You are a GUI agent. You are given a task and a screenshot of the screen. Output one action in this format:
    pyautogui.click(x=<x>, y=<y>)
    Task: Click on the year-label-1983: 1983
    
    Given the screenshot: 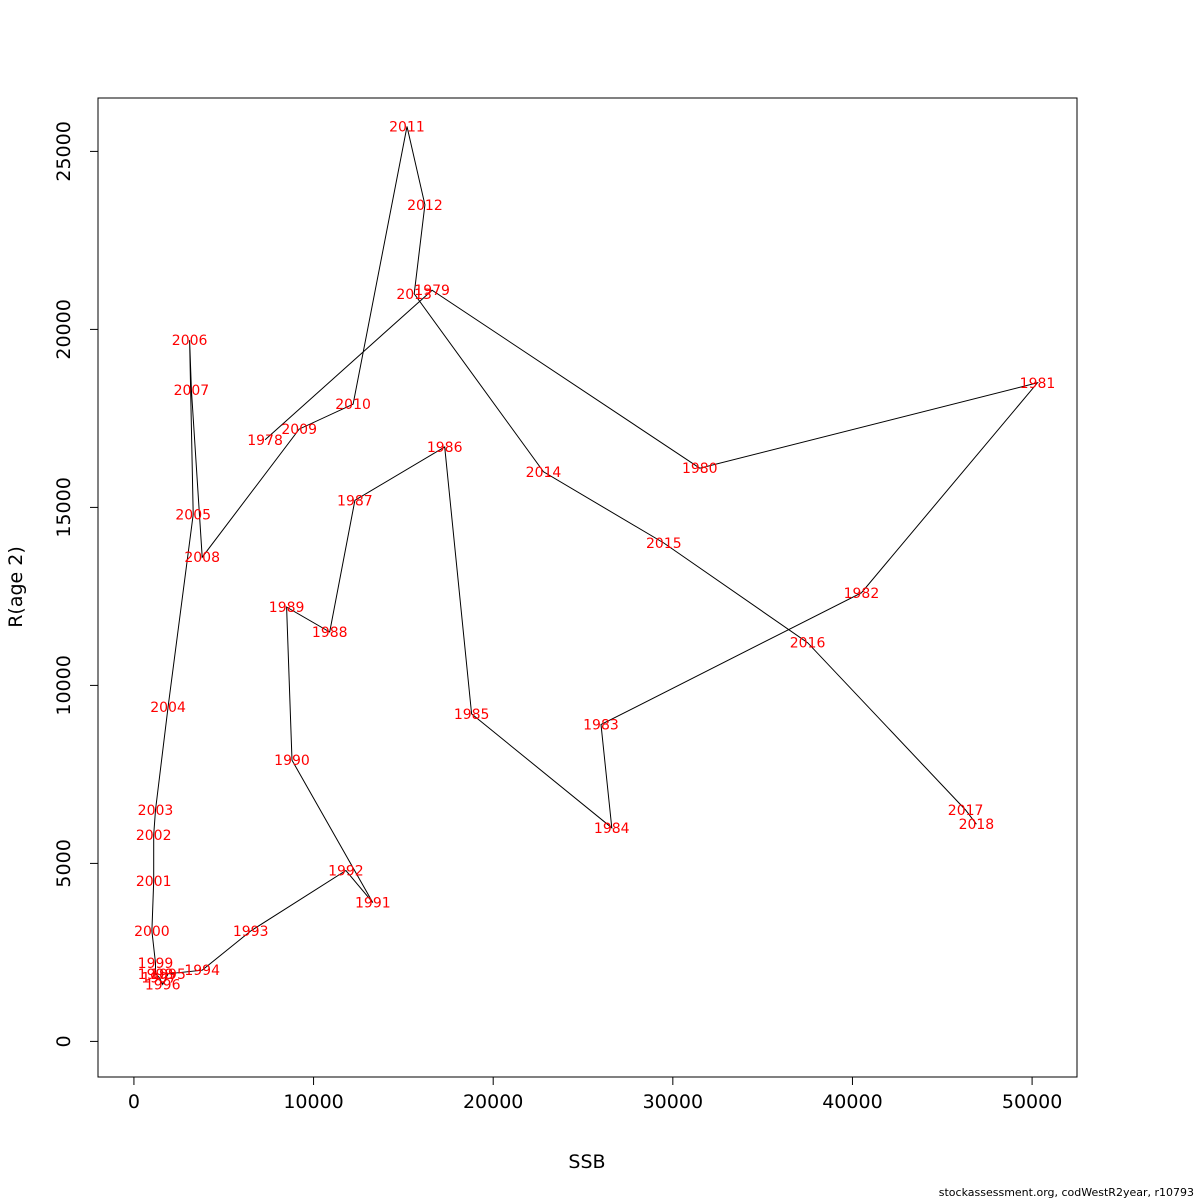 What is the action you would take?
    pyautogui.click(x=601, y=726)
    